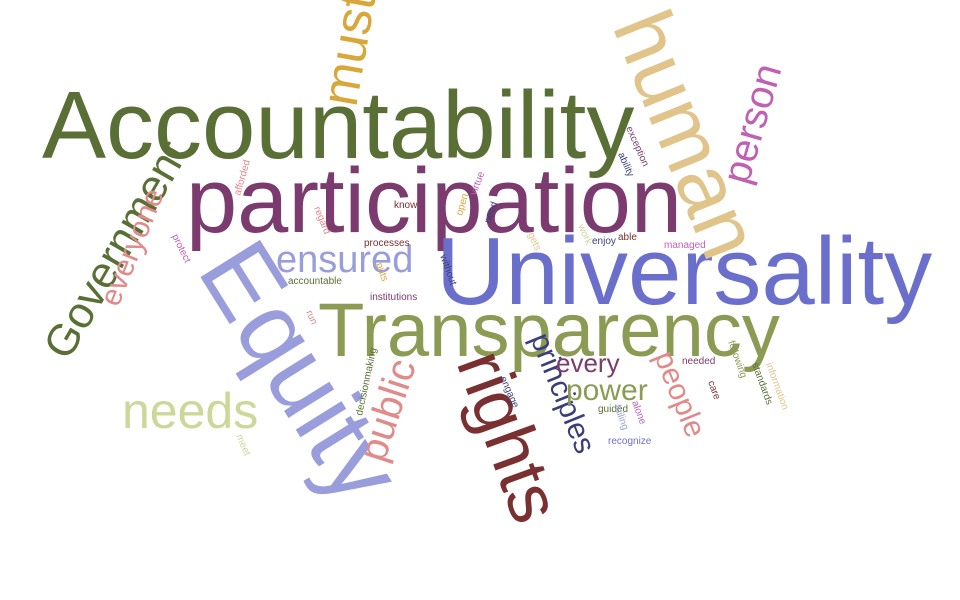 The width and height of the screenshot is (960, 600). What do you see at coordinates (685, 245) in the screenshot?
I see `word-managed: managed` at bounding box center [685, 245].